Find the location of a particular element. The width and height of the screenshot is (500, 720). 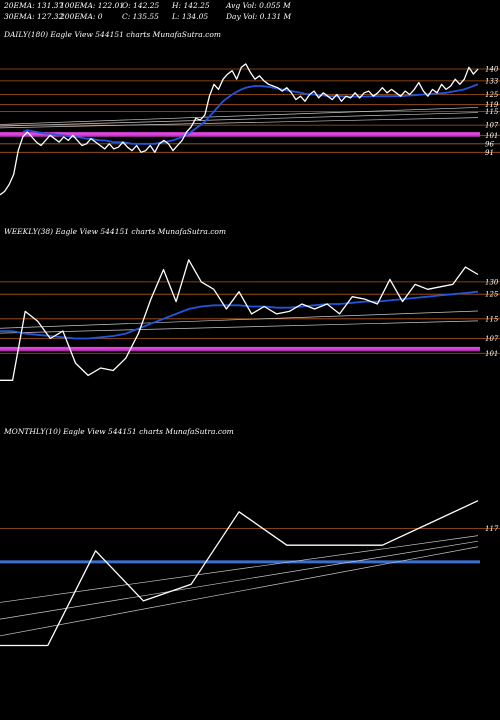

weekly-level-label: 101 is located at coordinates (491, 354).